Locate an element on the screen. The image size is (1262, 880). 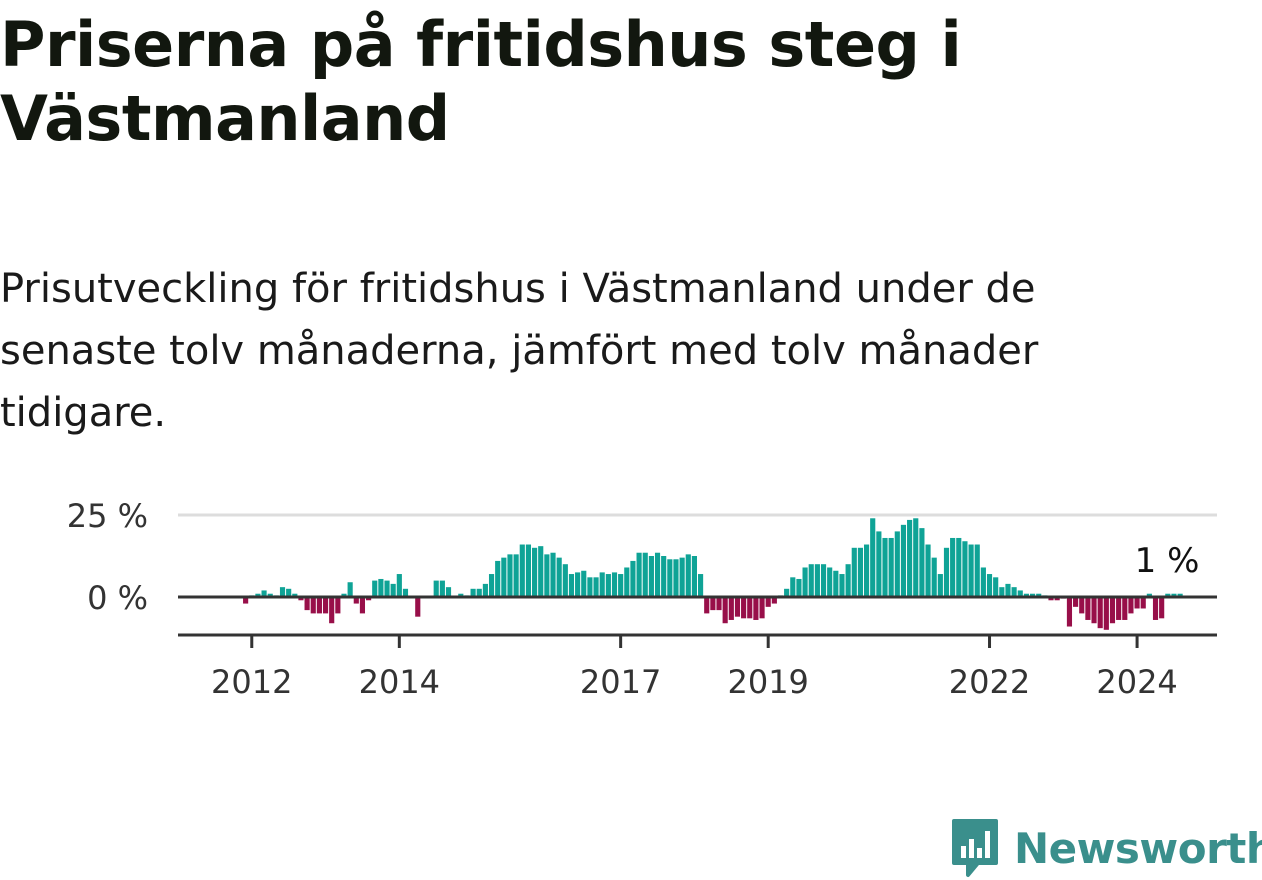
bars is located at coordinates (713, 574).